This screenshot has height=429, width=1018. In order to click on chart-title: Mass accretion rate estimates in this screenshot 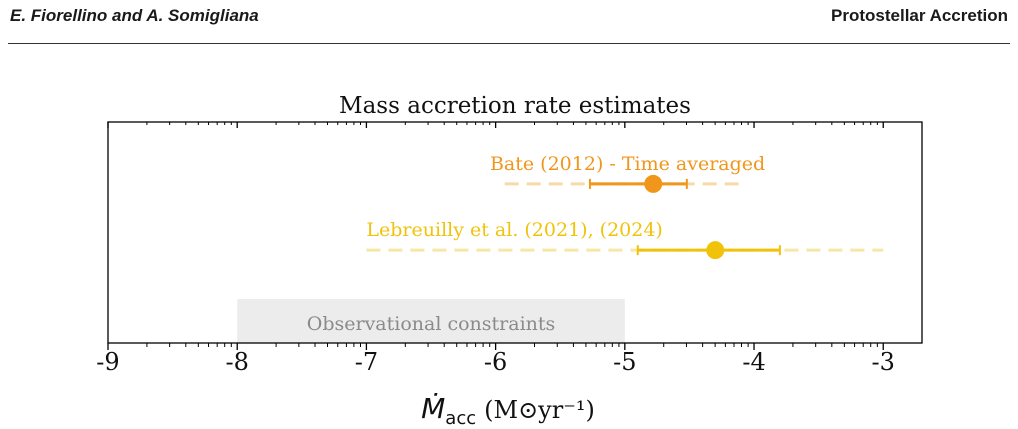, I will do `click(515, 106)`.